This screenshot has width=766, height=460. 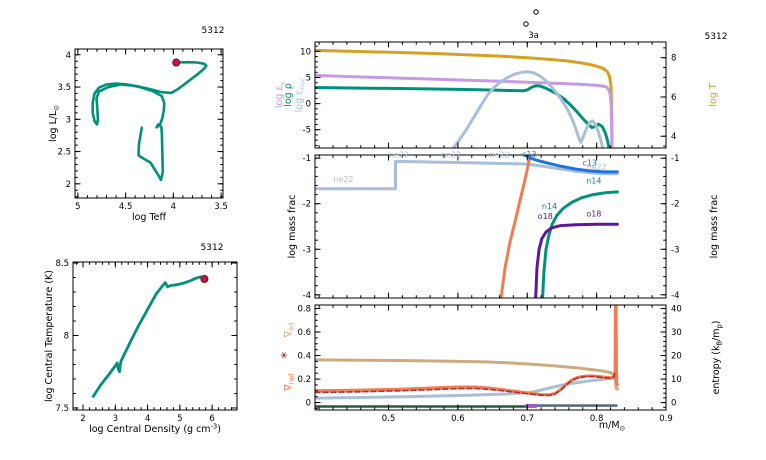 What do you see at coordinates (304, 310) in the screenshot?
I see `y-tick-label: 0.8` at bounding box center [304, 310].